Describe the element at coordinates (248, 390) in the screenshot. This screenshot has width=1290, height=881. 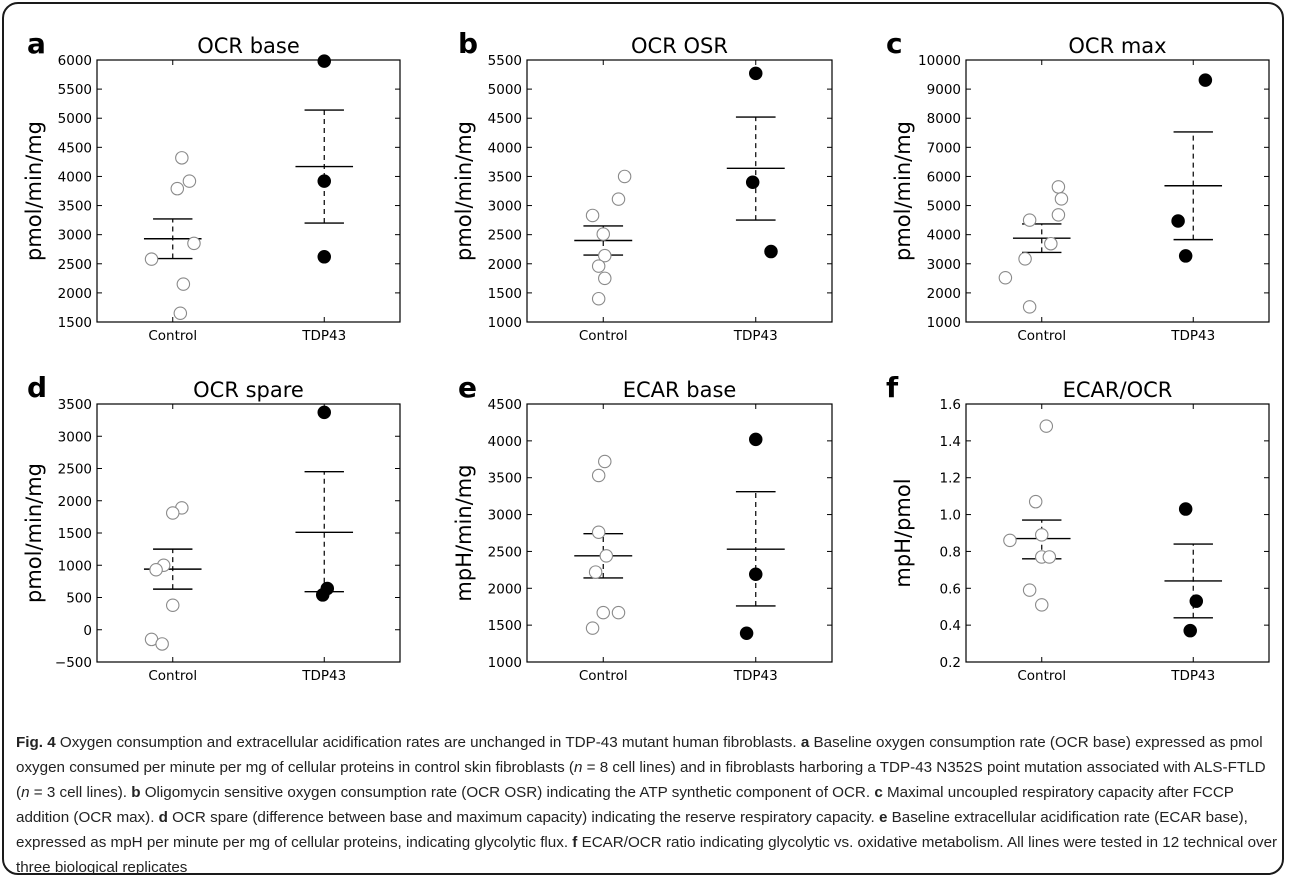
I see `chart-title: OCR spare` at that location.